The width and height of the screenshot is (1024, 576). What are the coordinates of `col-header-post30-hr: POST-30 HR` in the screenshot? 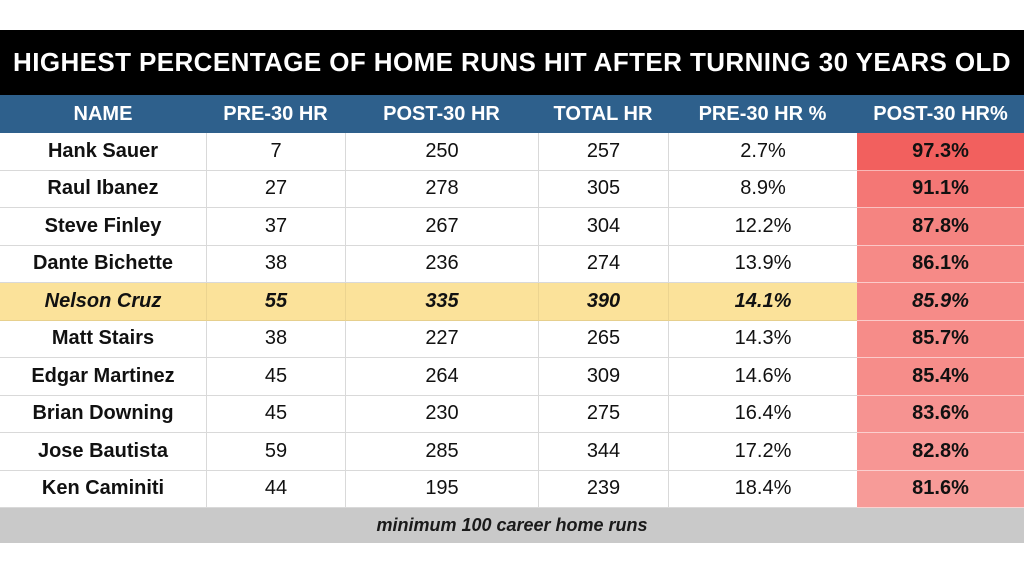 It's located at (441, 113).